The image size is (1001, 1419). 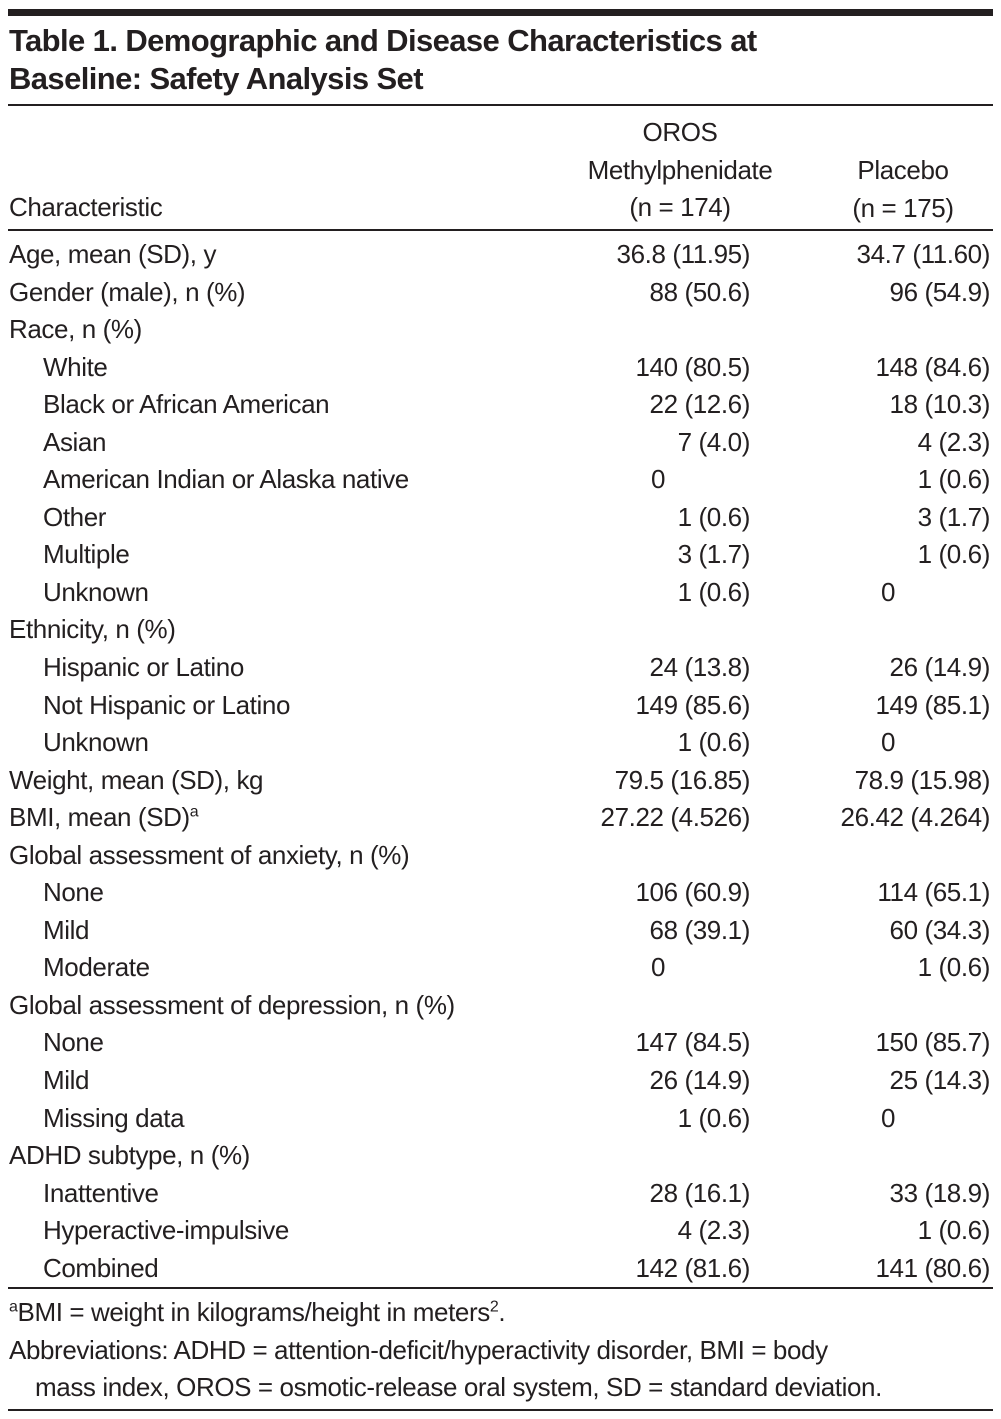 I want to click on cell-oros: 24 (13.8), so click(x=700, y=667).